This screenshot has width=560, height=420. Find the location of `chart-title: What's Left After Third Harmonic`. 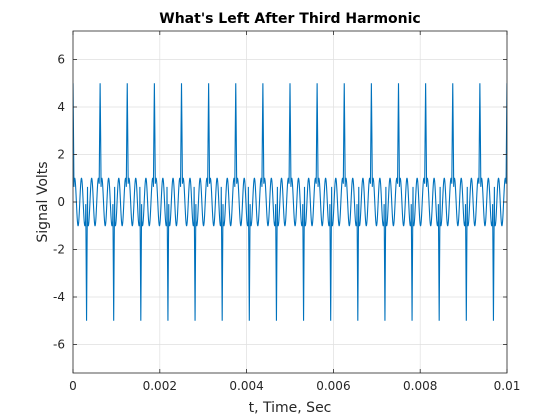

chart-title: What's Left After Third Harmonic is located at coordinates (289, 19).